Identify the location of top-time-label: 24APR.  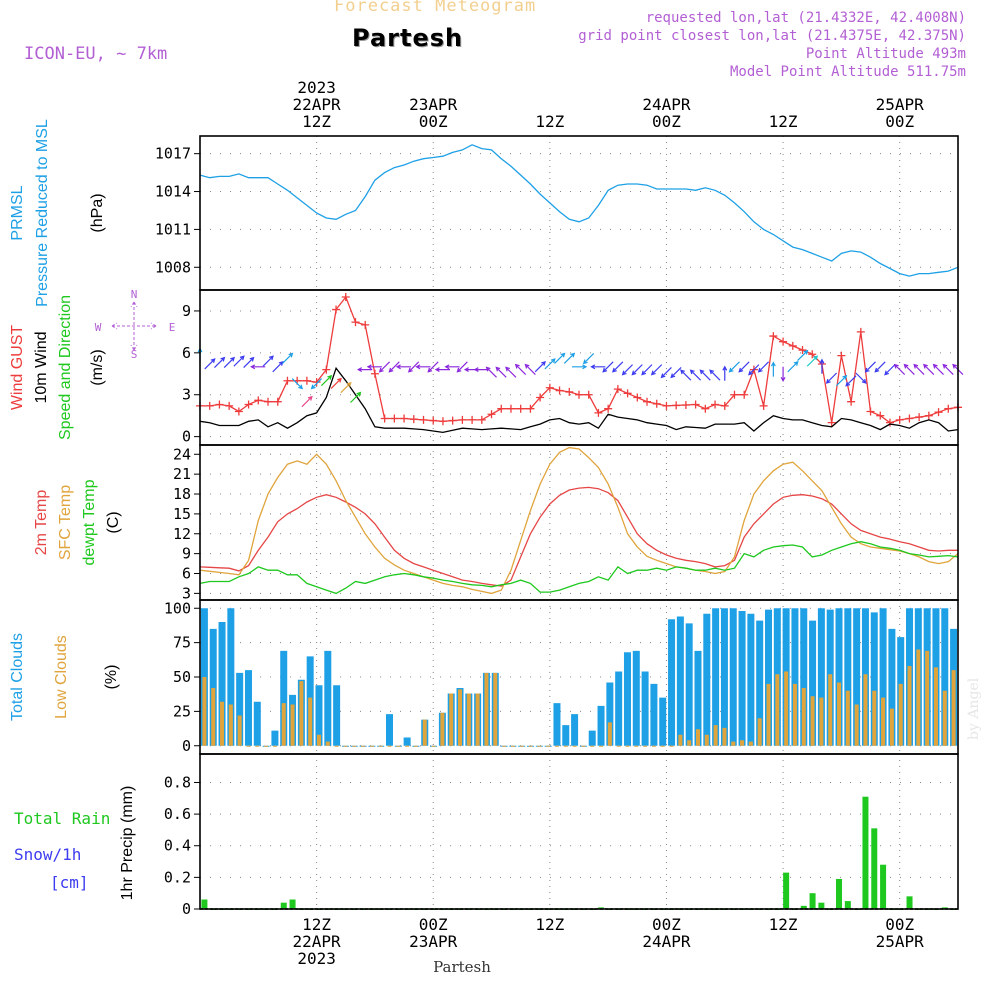
(666, 104).